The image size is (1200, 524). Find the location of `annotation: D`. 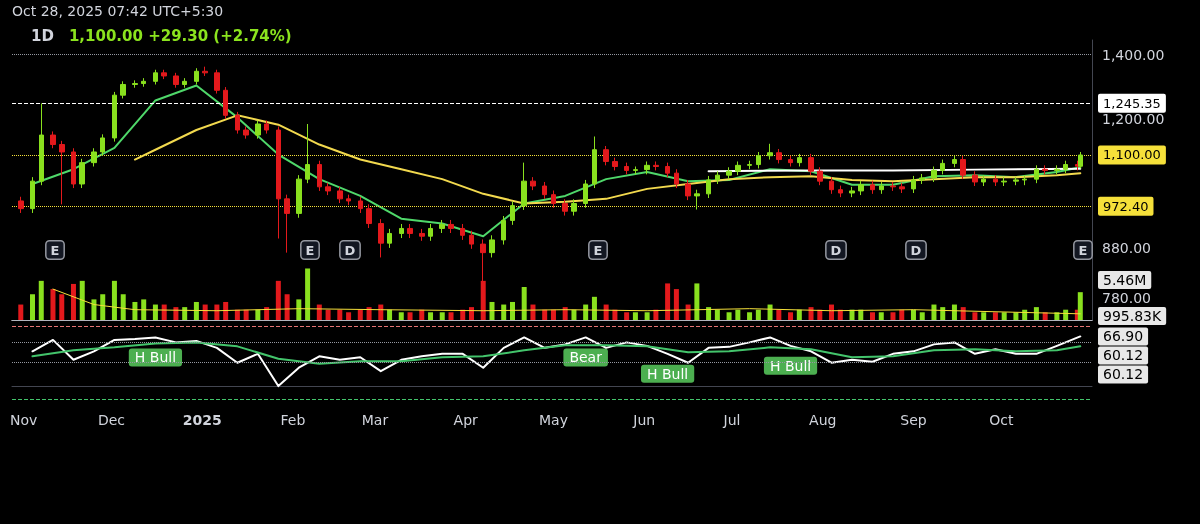

annotation: D is located at coordinates (916, 250).